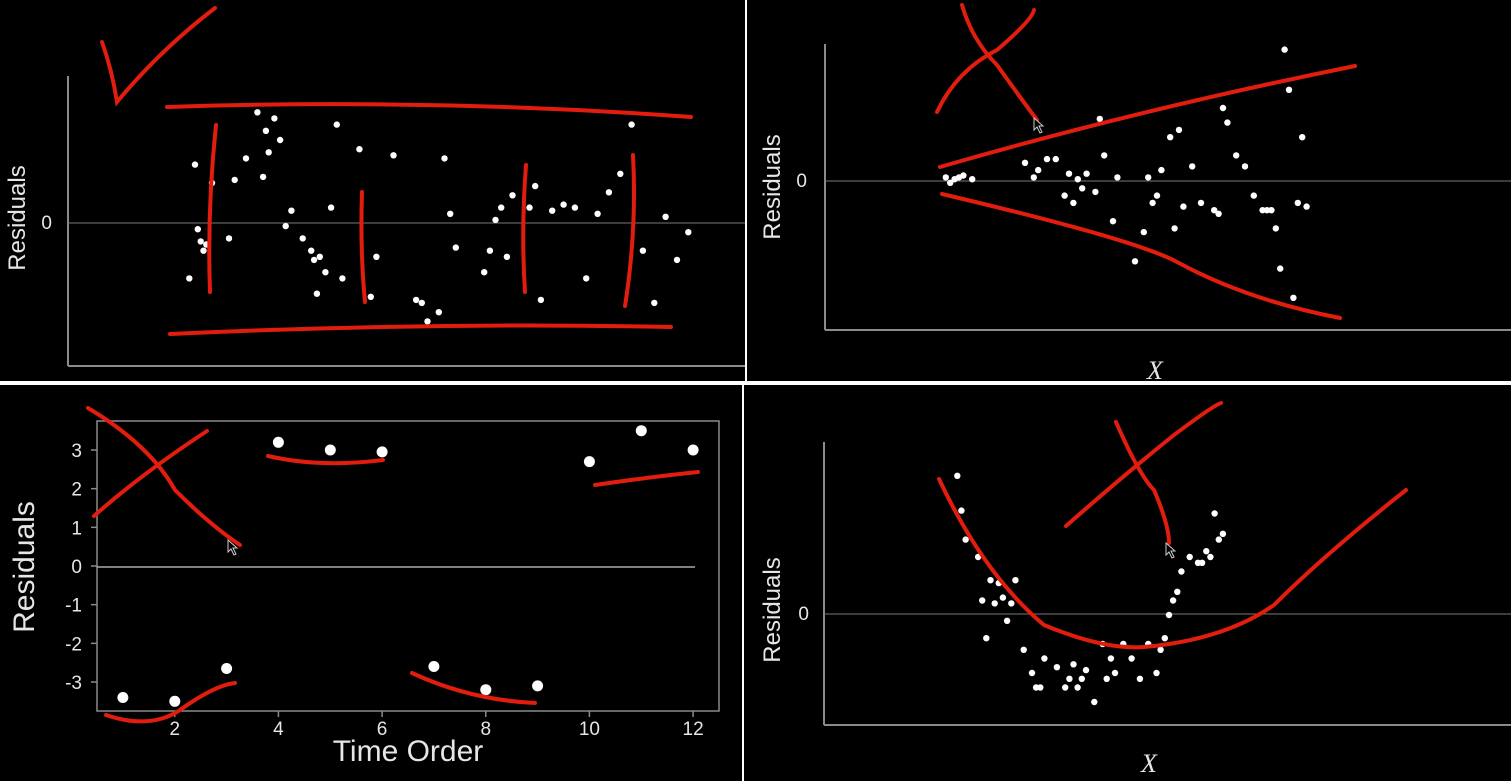 This screenshot has height=781, width=1511. What do you see at coordinates (158, 56) in the screenshot?
I see `check-mark-icon` at bounding box center [158, 56].